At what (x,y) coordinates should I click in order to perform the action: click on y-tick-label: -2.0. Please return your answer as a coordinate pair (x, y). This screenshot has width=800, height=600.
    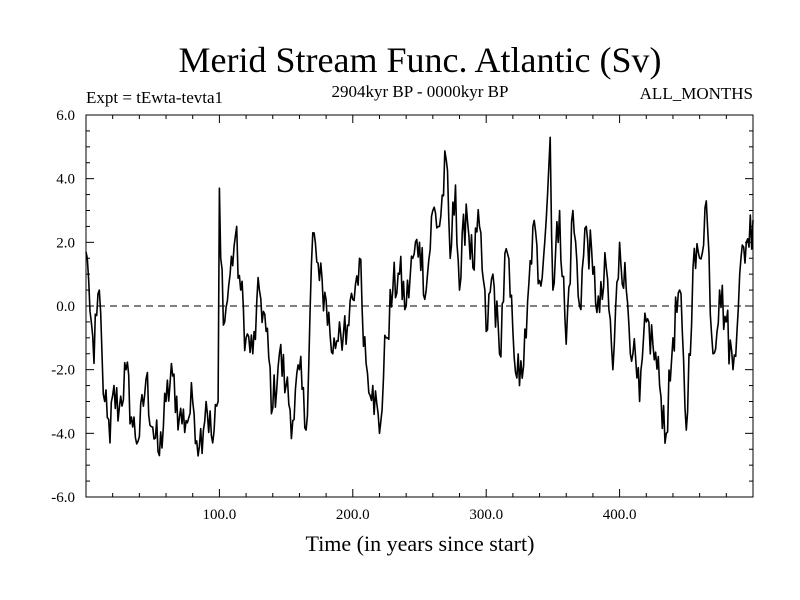
    Looking at the image, I should click on (63, 371).